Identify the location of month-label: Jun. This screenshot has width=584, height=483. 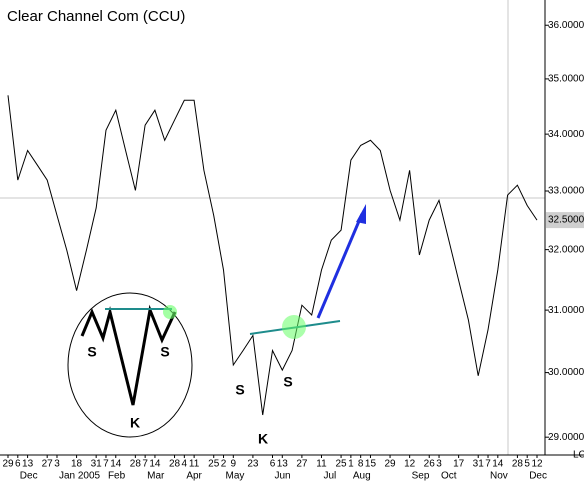
(283, 476).